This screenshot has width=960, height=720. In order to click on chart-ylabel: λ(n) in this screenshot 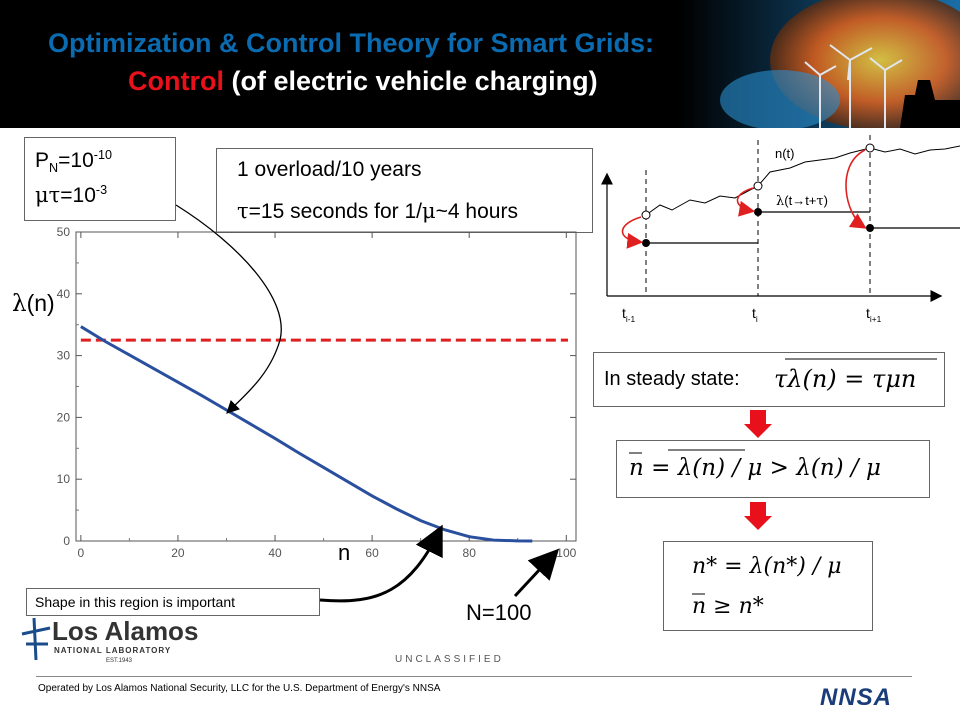, I will do `click(33, 303)`.